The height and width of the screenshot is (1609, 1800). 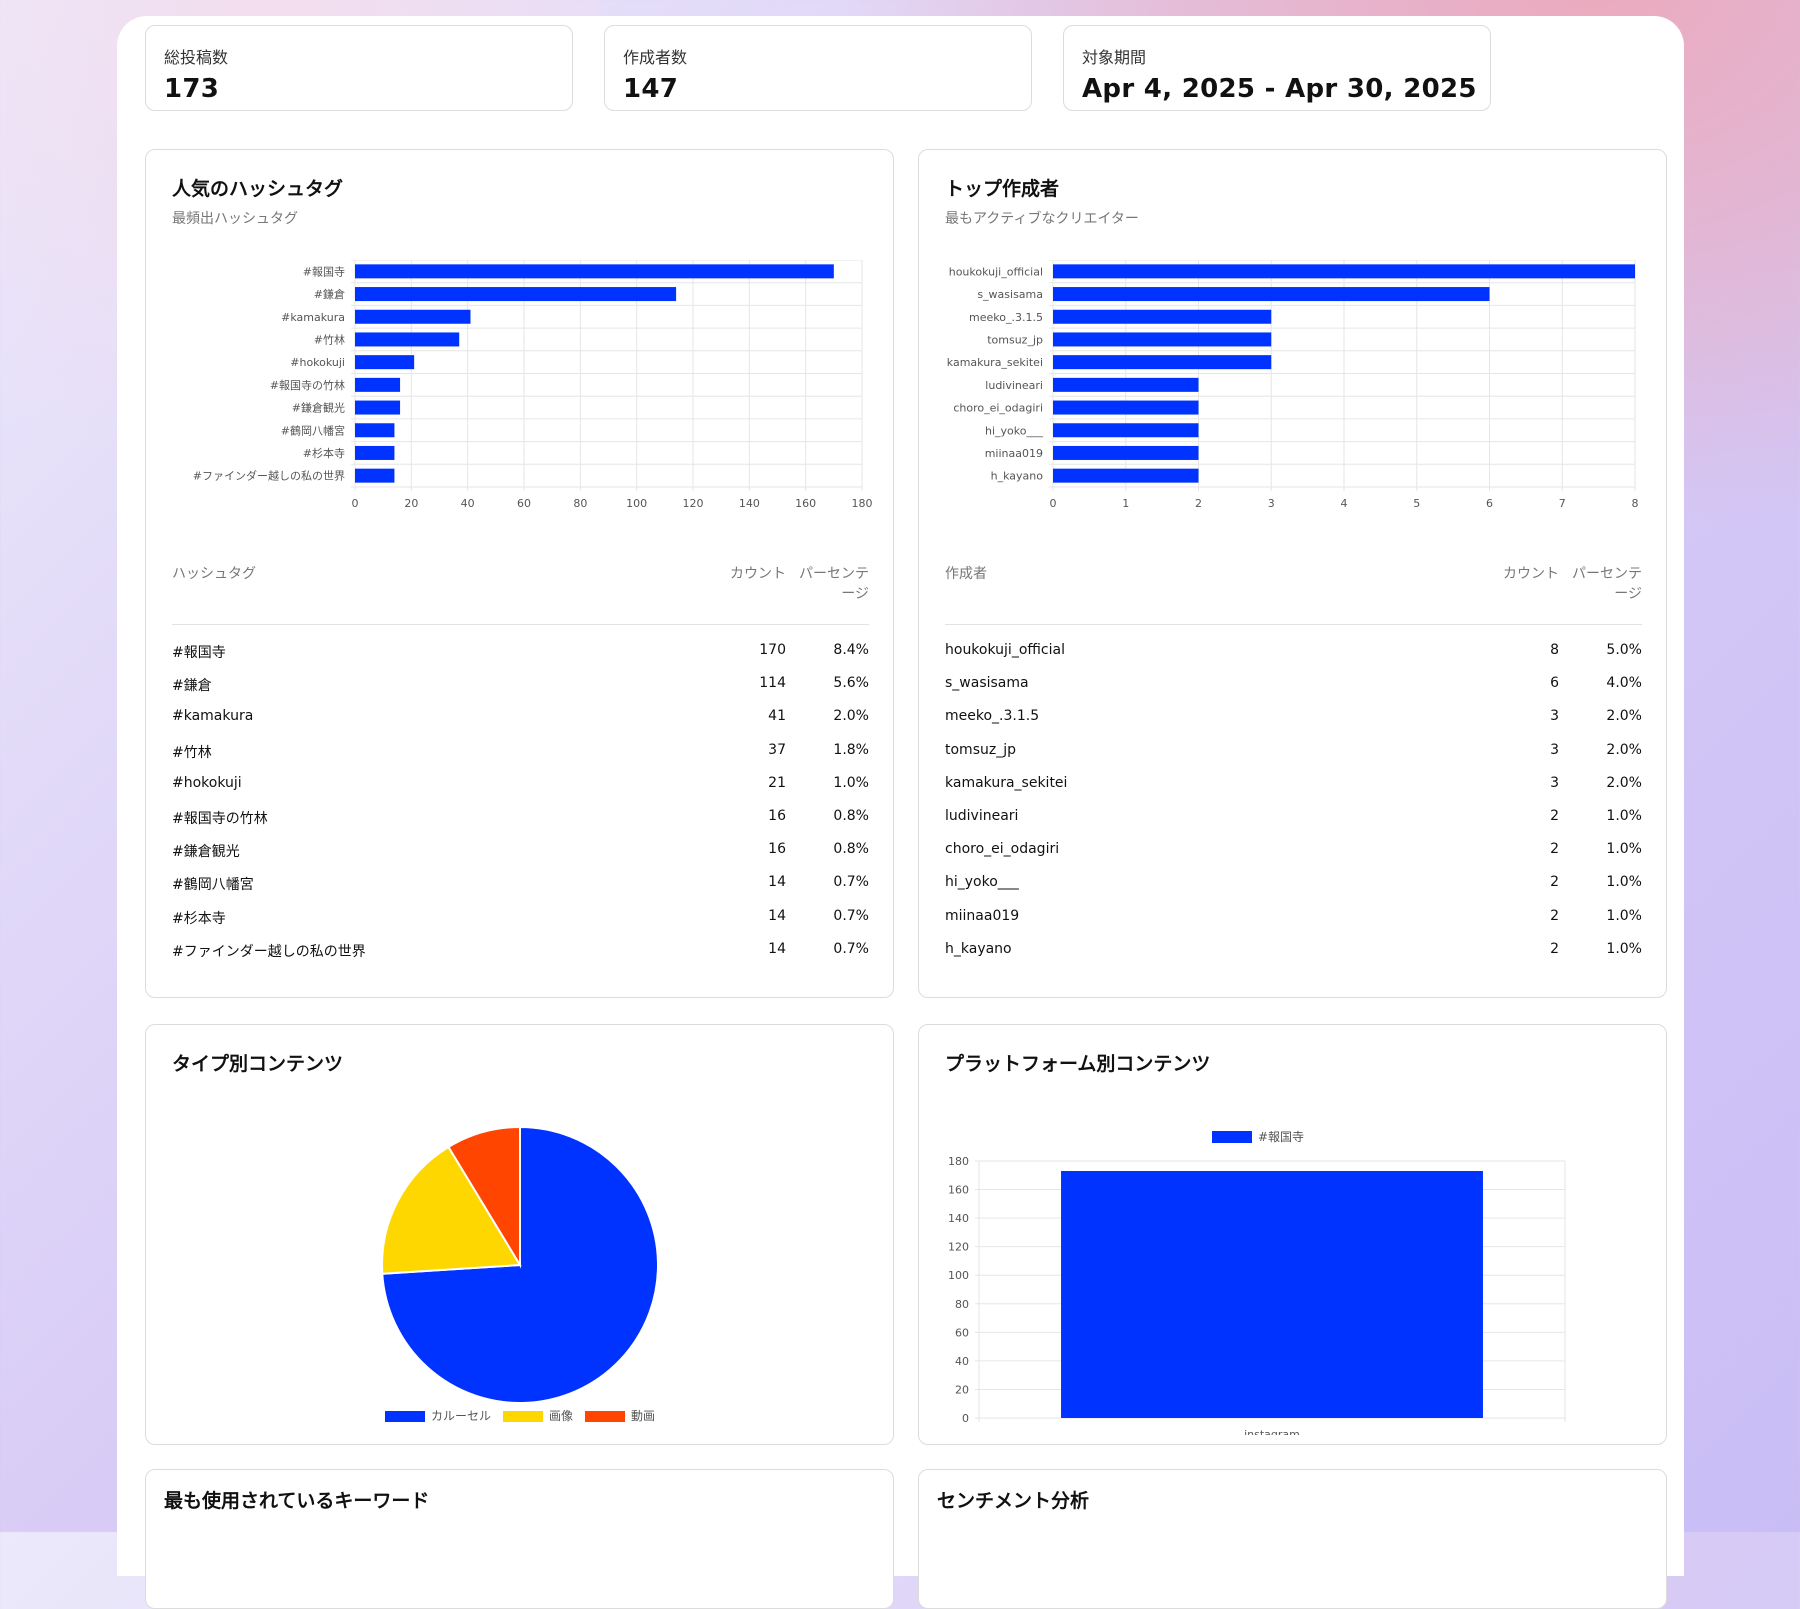 What do you see at coordinates (996, 271) in the screenshot?
I see `category-label: houkokuji_official` at bounding box center [996, 271].